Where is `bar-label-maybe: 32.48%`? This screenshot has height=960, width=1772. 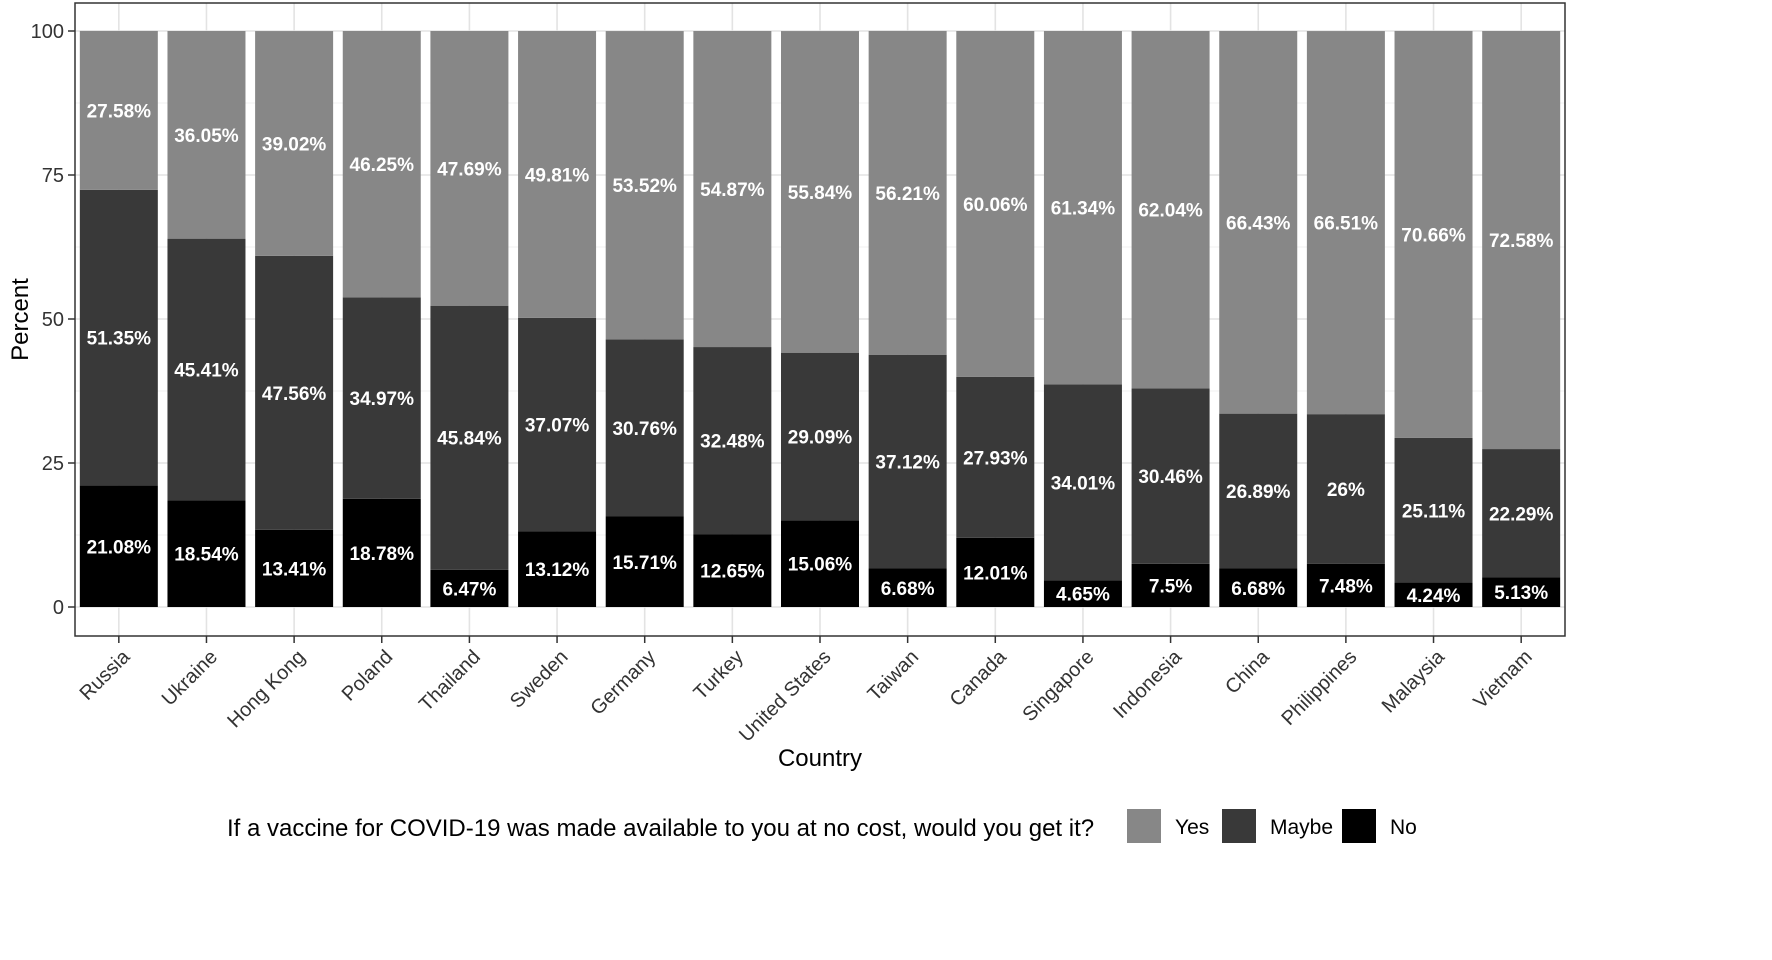
bar-label-maybe: 32.48% is located at coordinates (732, 442).